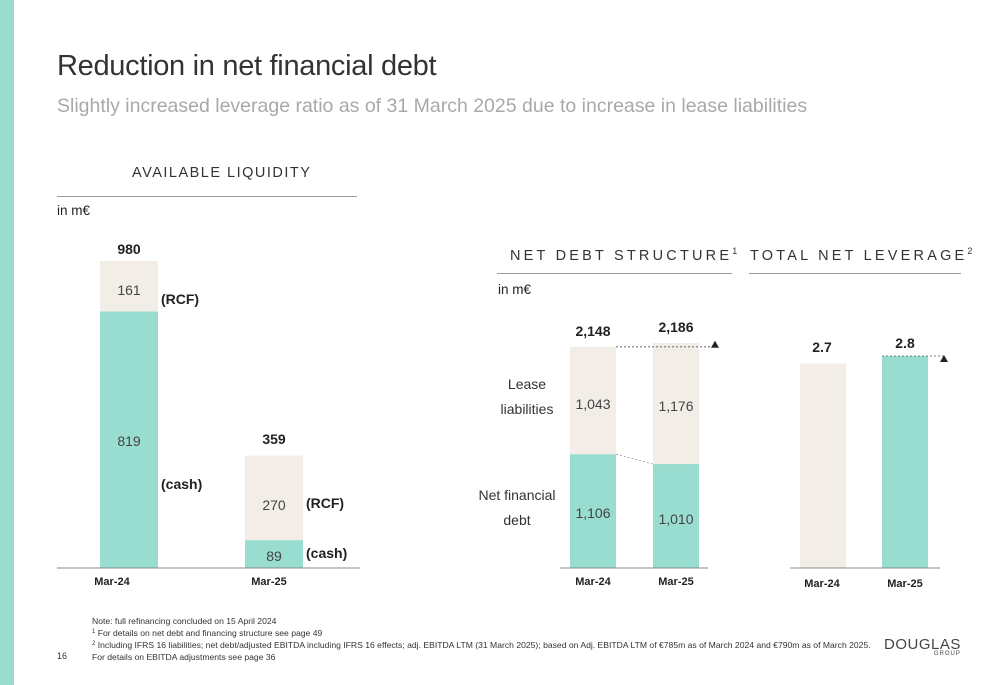 This screenshot has width=1000, height=685. I want to click on leverage-section-title: TOTAL NET LEVERAGE2, so click(861, 255).